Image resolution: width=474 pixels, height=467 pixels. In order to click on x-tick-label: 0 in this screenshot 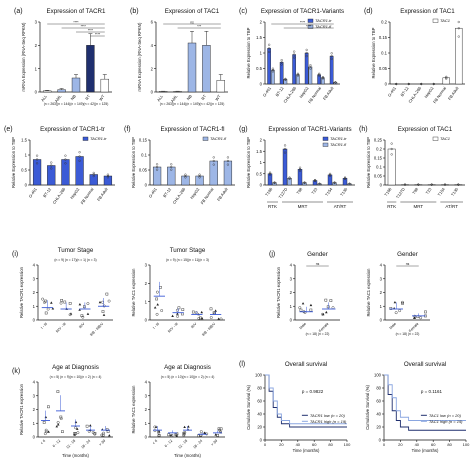, I will do `click(384, 444)`.